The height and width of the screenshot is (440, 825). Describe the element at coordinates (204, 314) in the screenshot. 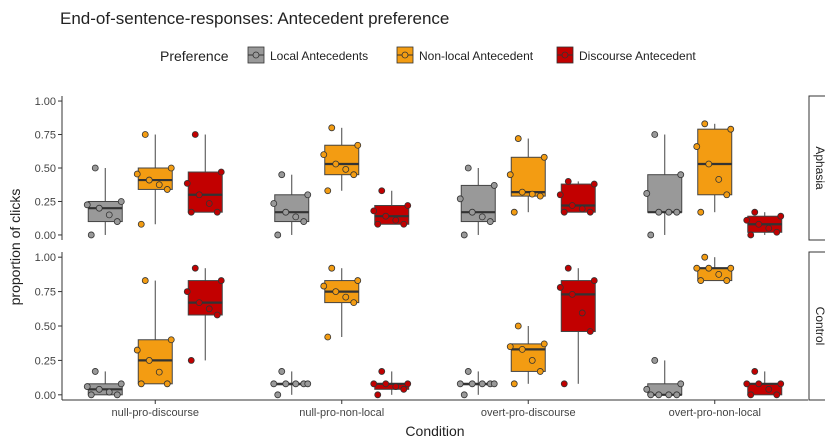

I see `box-discourse-antecedent-null-pro-discourse` at that location.